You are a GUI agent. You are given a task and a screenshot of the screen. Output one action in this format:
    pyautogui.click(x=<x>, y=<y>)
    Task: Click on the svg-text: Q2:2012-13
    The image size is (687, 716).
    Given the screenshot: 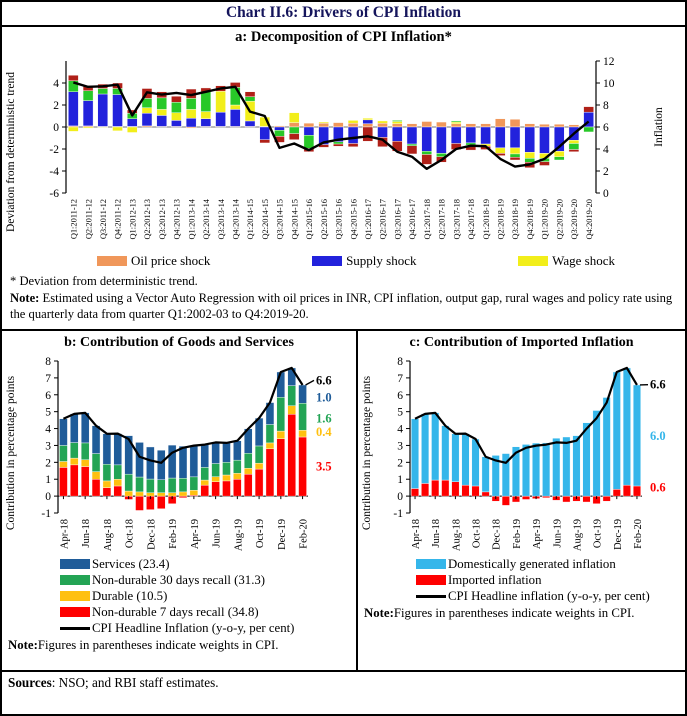 What is the action you would take?
    pyautogui.click(x=147, y=219)
    